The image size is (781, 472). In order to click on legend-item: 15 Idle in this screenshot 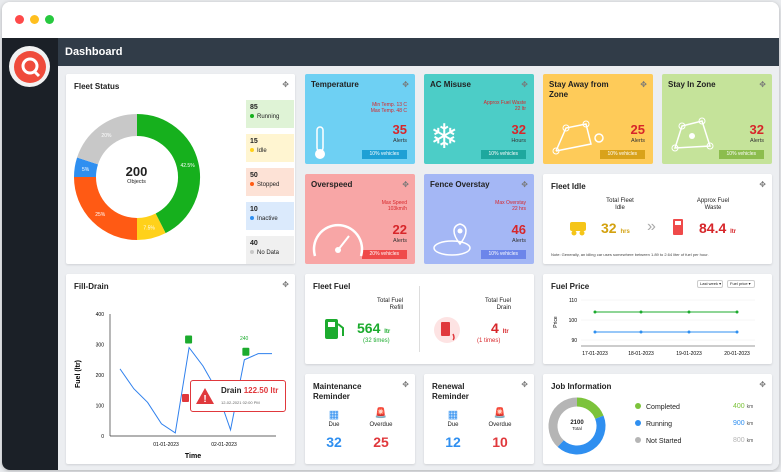, I will do `click(270, 148)`.